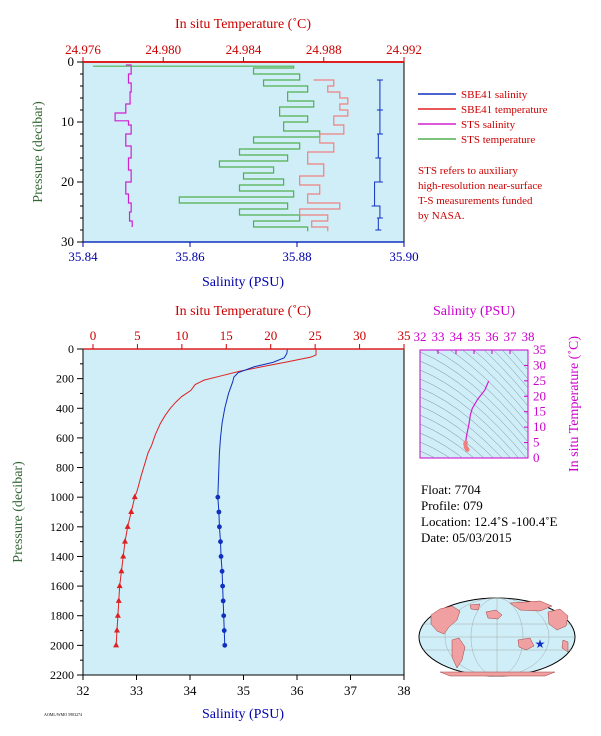 The width and height of the screenshot is (601, 736). Describe the element at coordinates (494, 95) in the screenshot. I see `legend-label: SBE41 salinity` at that location.